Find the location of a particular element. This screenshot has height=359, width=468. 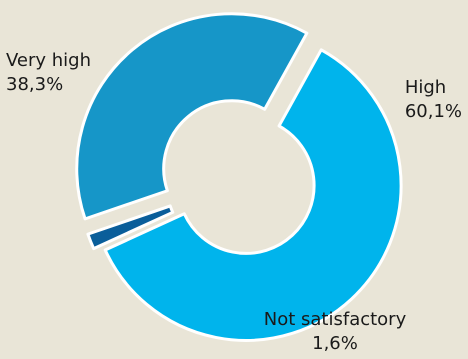

slice-label-very-high: Very high 38,3% is located at coordinates (48, 73).